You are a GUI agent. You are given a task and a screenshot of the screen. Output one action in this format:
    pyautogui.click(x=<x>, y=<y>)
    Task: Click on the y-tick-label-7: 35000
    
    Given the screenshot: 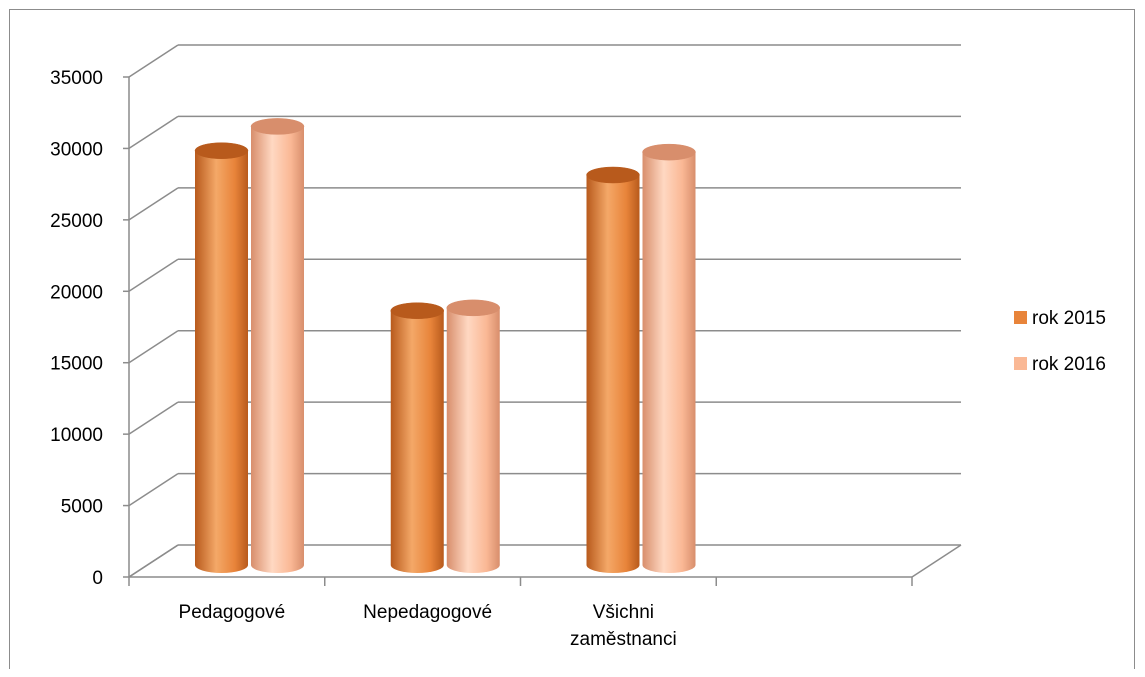 What is the action you would take?
    pyautogui.click(x=76, y=78)
    